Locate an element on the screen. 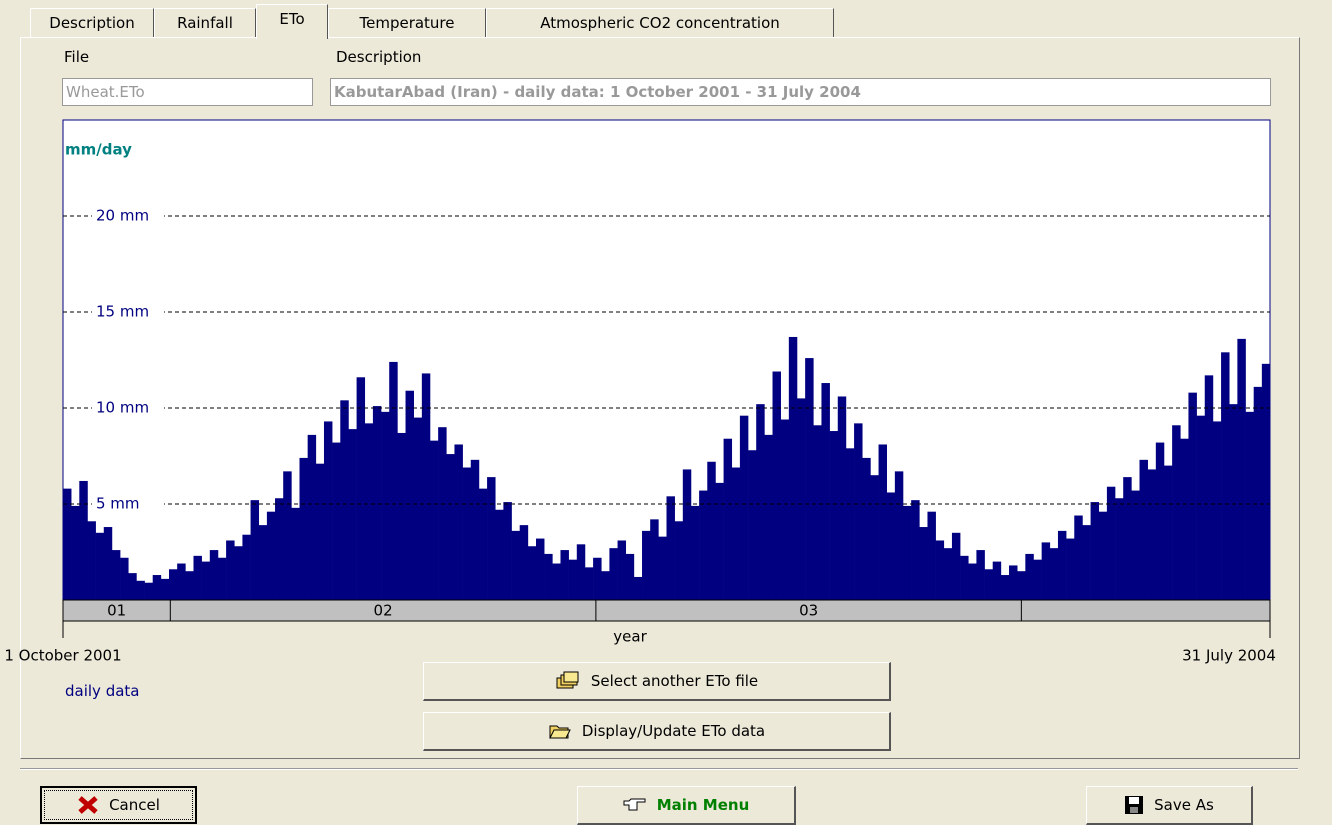 The width and height of the screenshot is (1332, 825). display-button: Display/Update ETo data is located at coordinates (657, 731).